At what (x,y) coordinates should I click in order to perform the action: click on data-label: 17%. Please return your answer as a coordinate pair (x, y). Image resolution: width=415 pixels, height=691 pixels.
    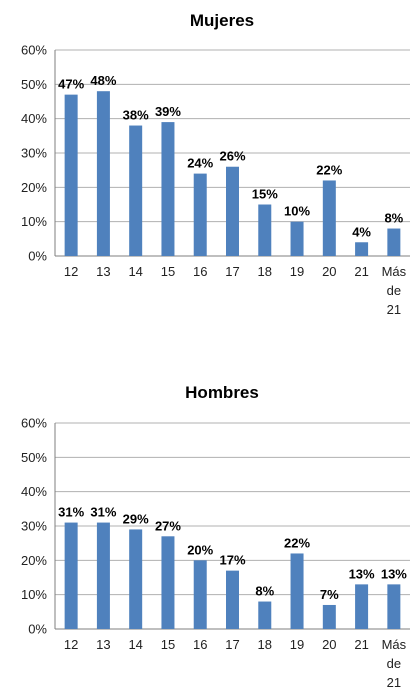
    Looking at the image, I should click on (232, 560).